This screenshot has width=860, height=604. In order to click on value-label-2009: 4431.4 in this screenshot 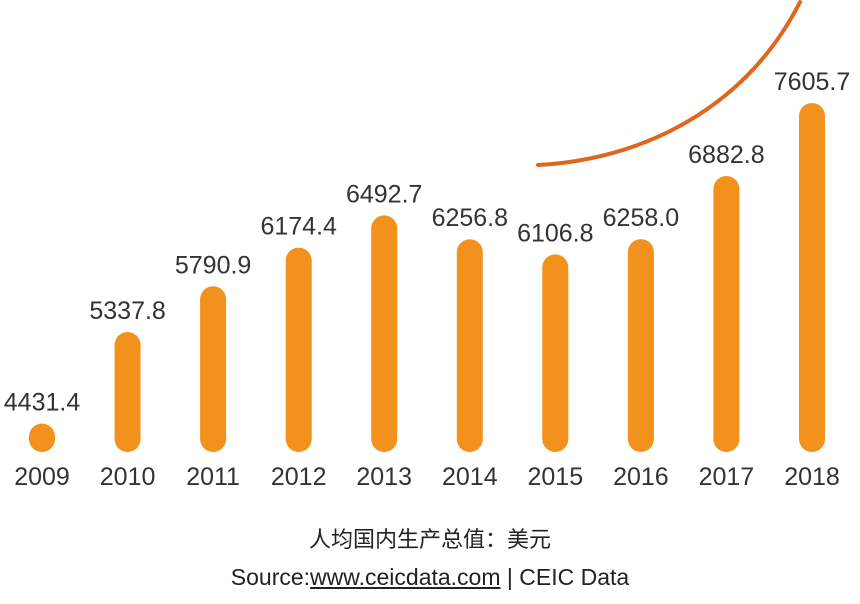, I will do `click(42, 403)`.